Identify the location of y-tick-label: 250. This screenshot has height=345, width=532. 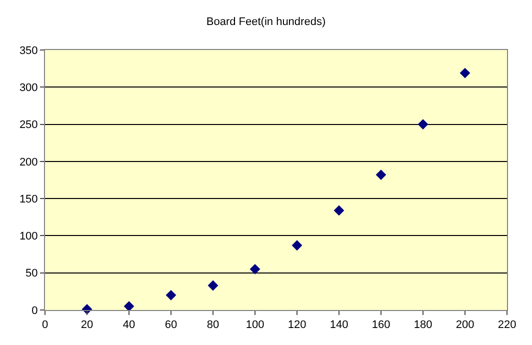
(28, 125).